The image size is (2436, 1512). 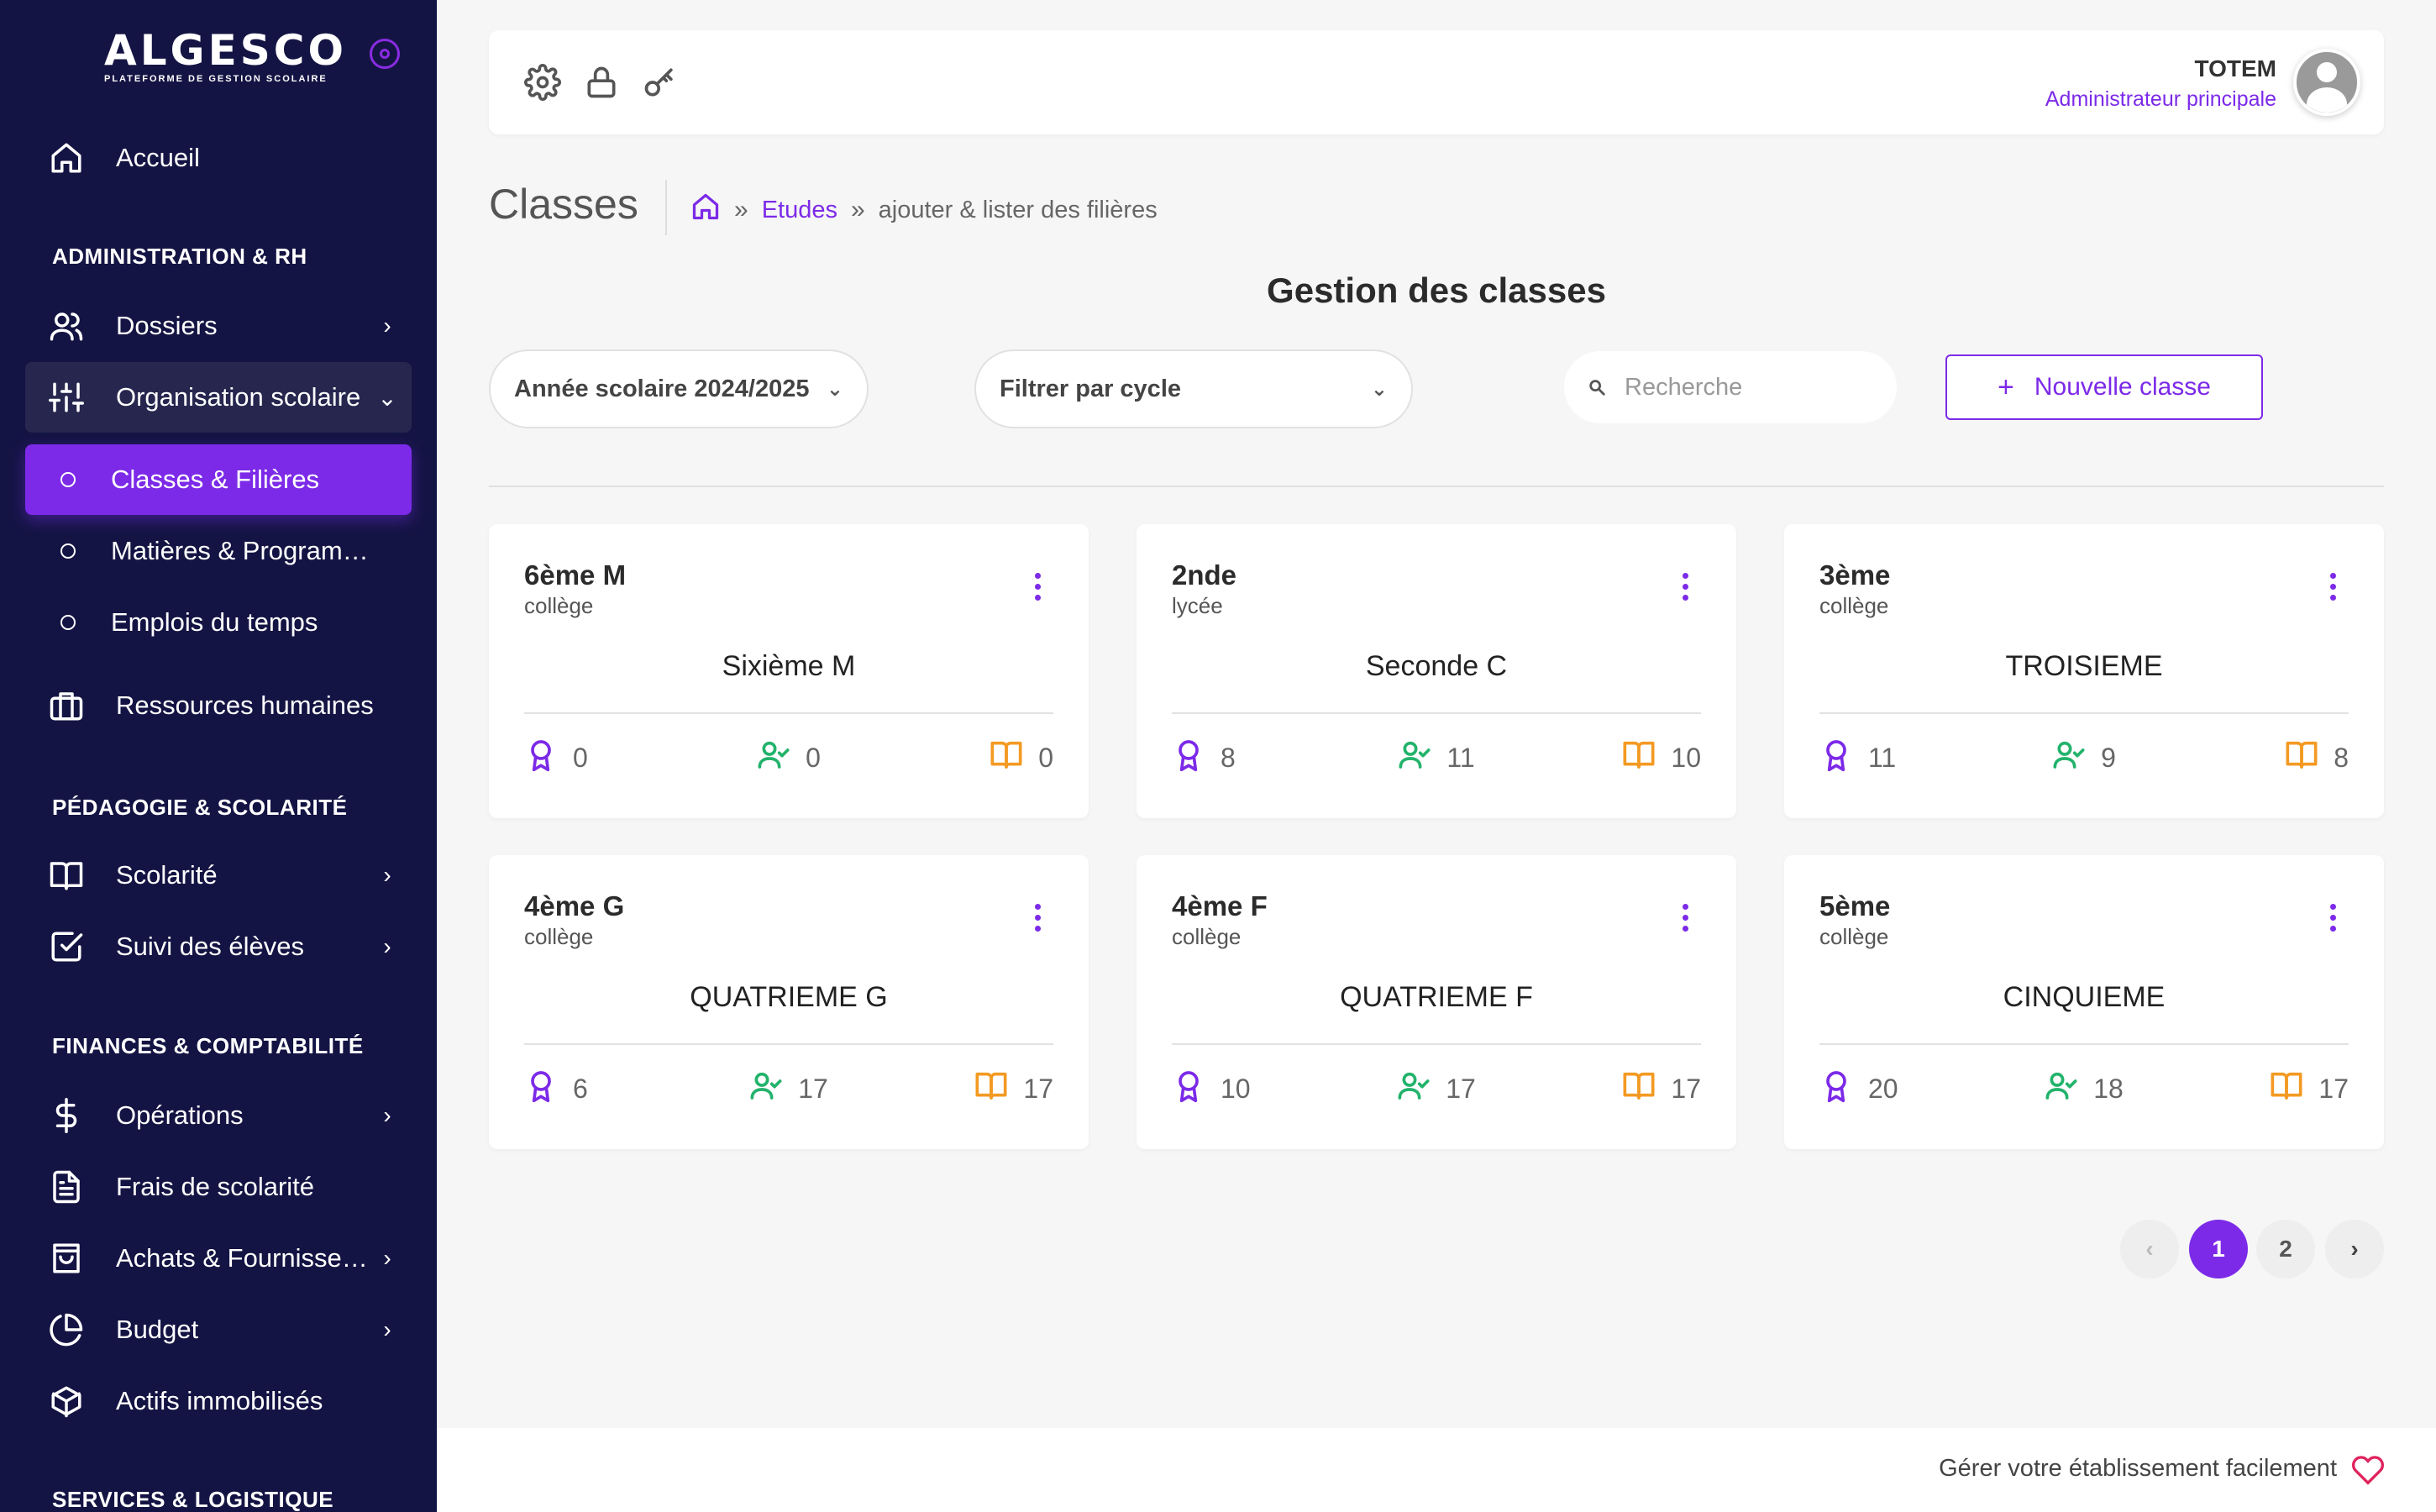 What do you see at coordinates (245, 1258) in the screenshot?
I see `sidebar-item-label: Achats & Fournisseurs` at bounding box center [245, 1258].